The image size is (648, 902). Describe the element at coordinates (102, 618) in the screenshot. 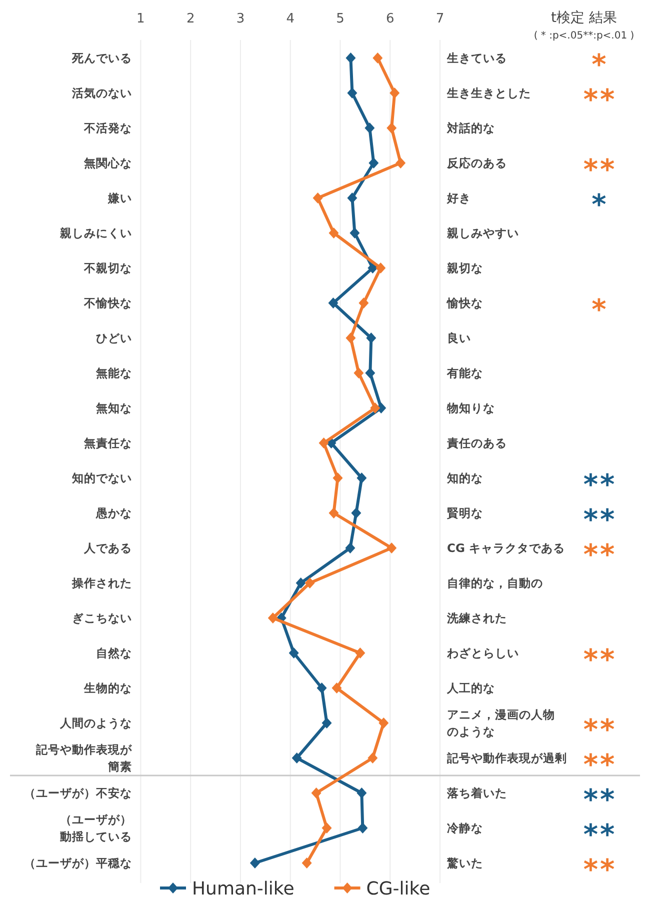

I see `y-tick-label: ぎこちない` at that location.